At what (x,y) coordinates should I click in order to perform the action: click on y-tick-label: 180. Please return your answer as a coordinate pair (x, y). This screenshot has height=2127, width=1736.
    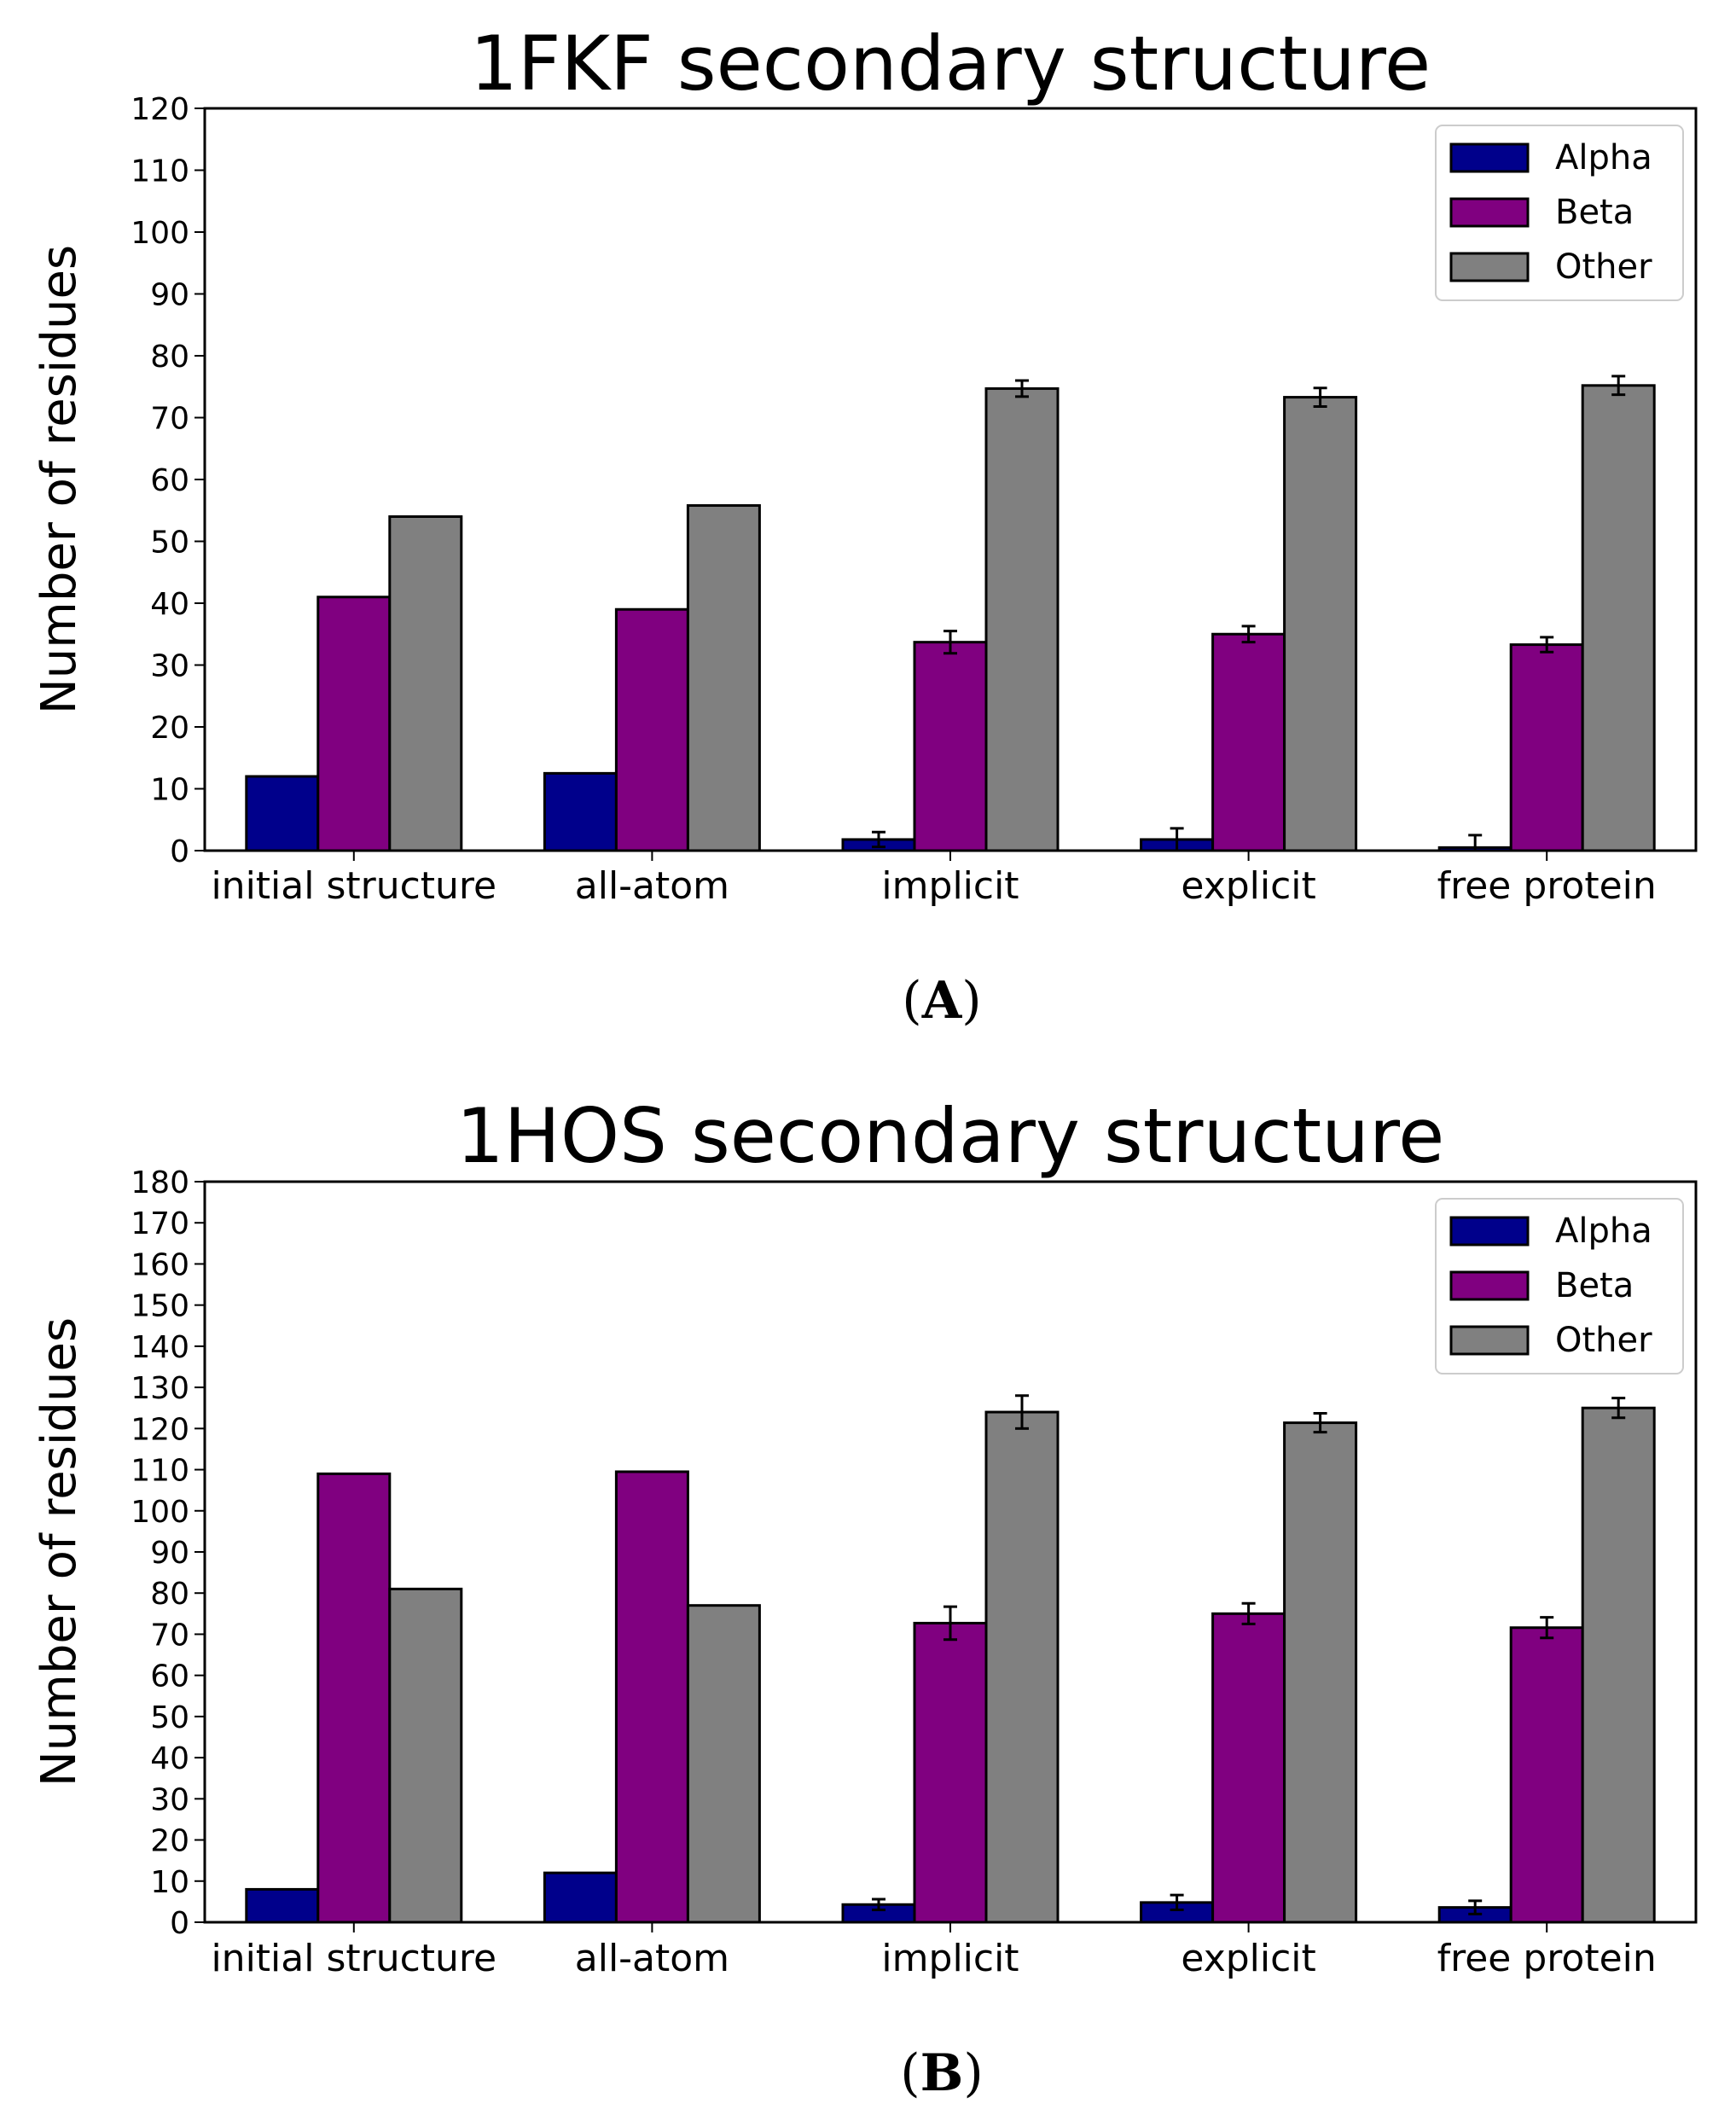
    Looking at the image, I should click on (160, 1182).